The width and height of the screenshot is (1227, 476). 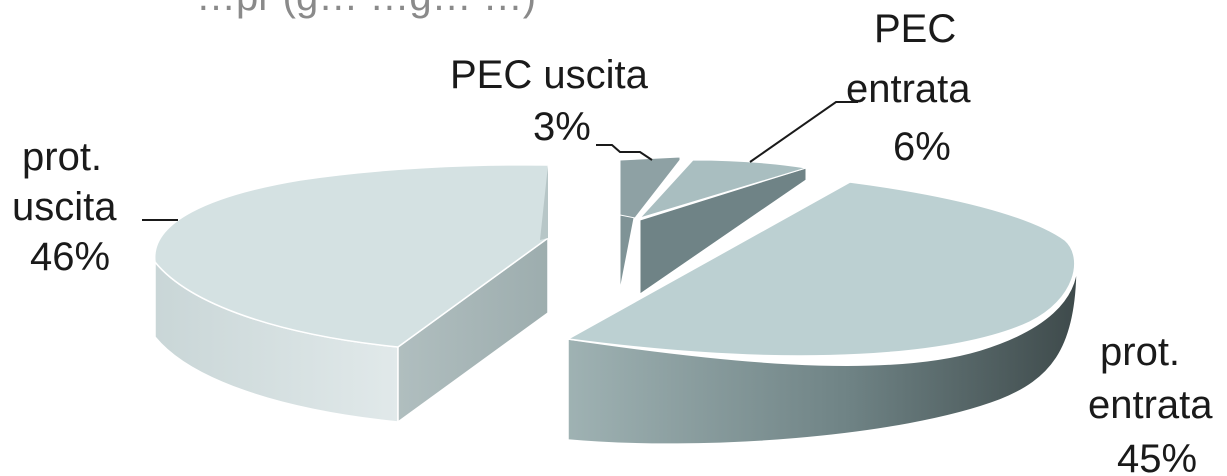 What do you see at coordinates (549, 75) in the screenshot?
I see `label-pec-uscita-line1: PEC uscita` at bounding box center [549, 75].